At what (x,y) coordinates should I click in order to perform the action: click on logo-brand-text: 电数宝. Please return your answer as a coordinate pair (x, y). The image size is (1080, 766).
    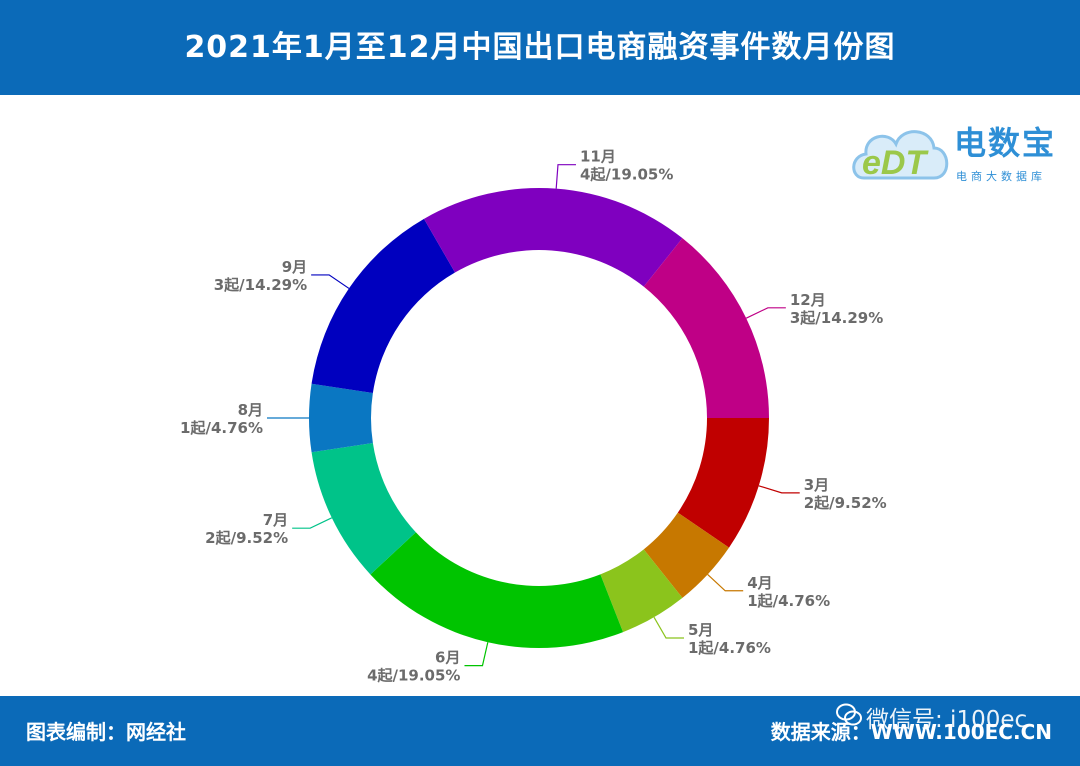
    Looking at the image, I should click on (1005, 143).